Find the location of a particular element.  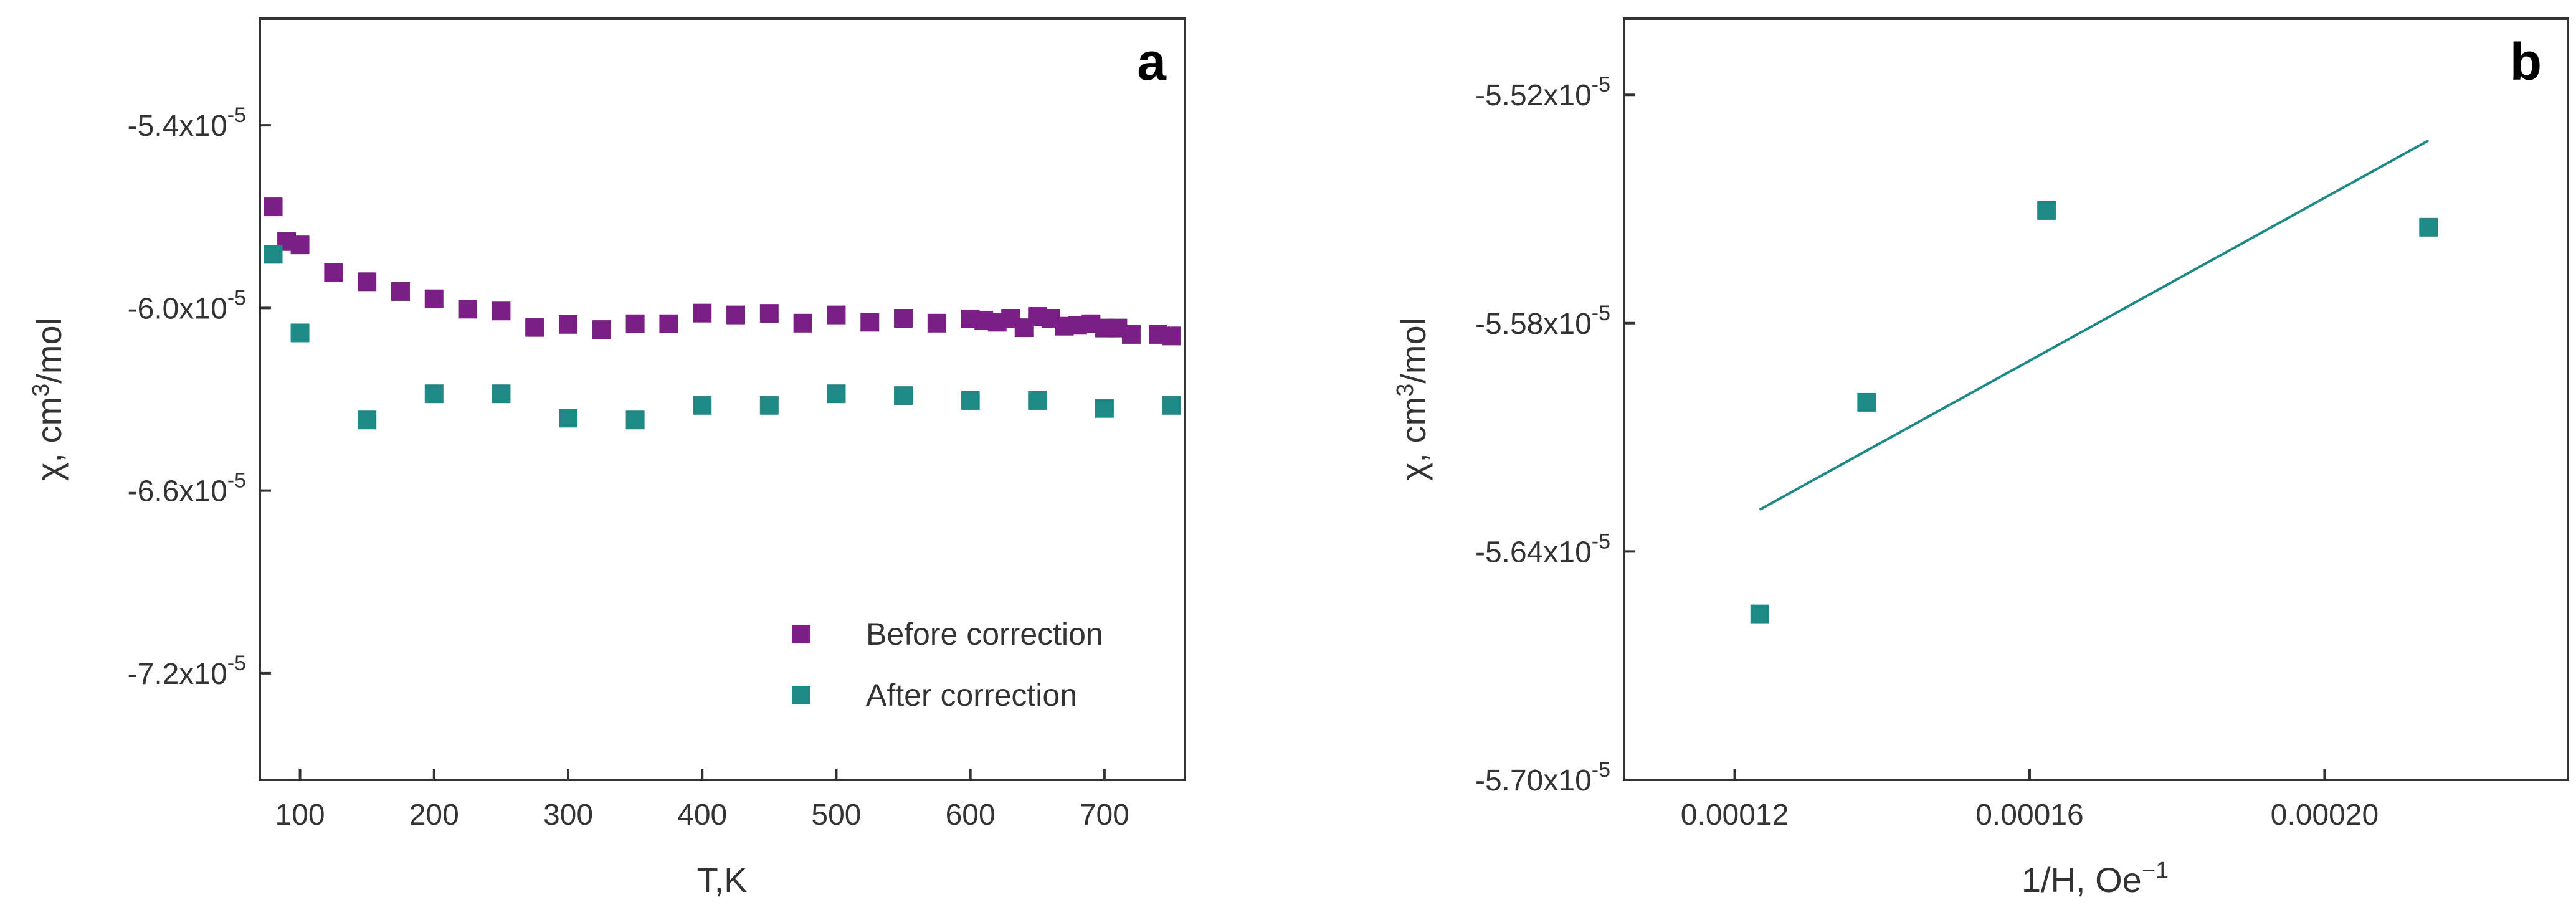

panel-b-x-tick-label: 0.00016 is located at coordinates (2029, 815).